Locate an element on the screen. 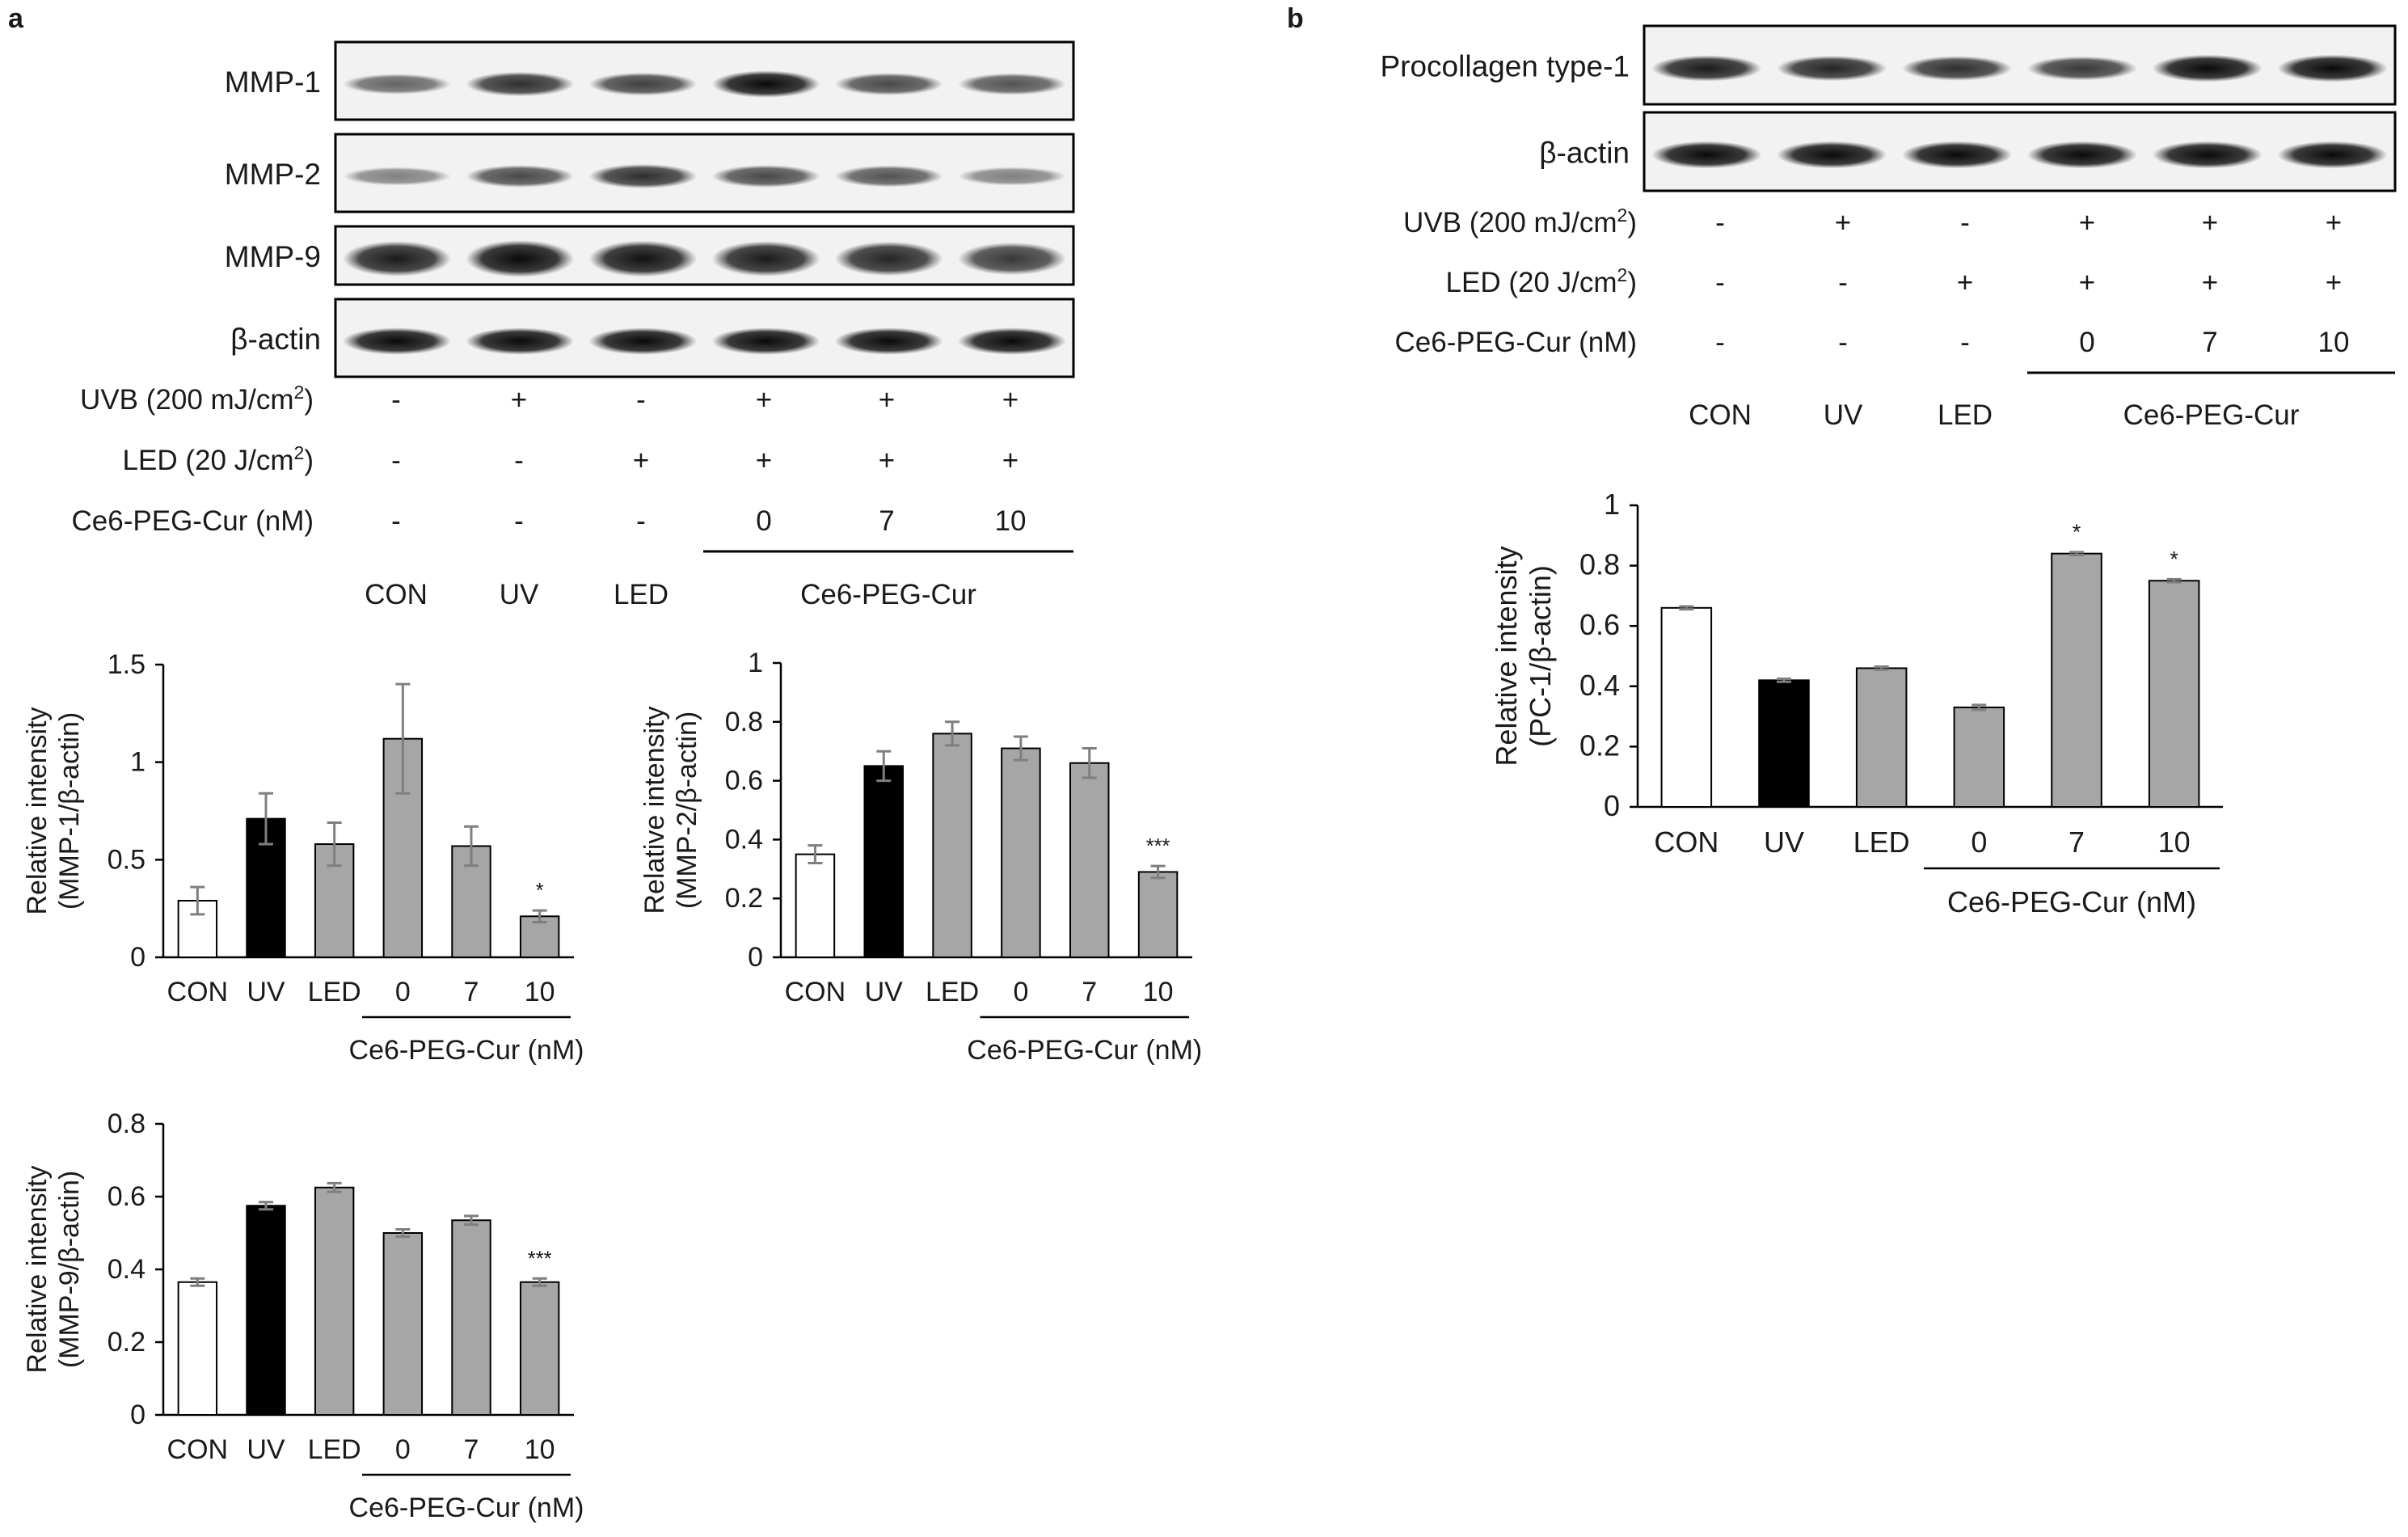 This screenshot has width=2408, height=1537. condition-value: 10 is located at coordinates (1011, 521).